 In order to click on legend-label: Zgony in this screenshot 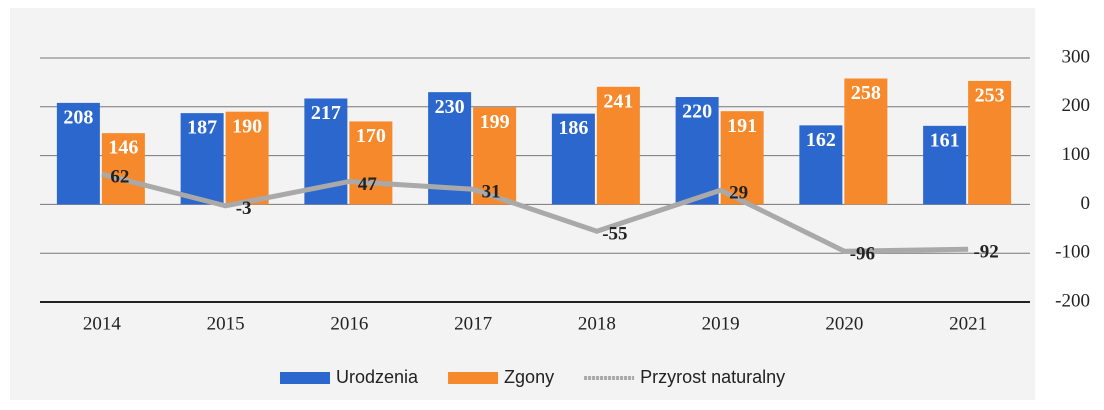, I will do `click(529, 377)`.